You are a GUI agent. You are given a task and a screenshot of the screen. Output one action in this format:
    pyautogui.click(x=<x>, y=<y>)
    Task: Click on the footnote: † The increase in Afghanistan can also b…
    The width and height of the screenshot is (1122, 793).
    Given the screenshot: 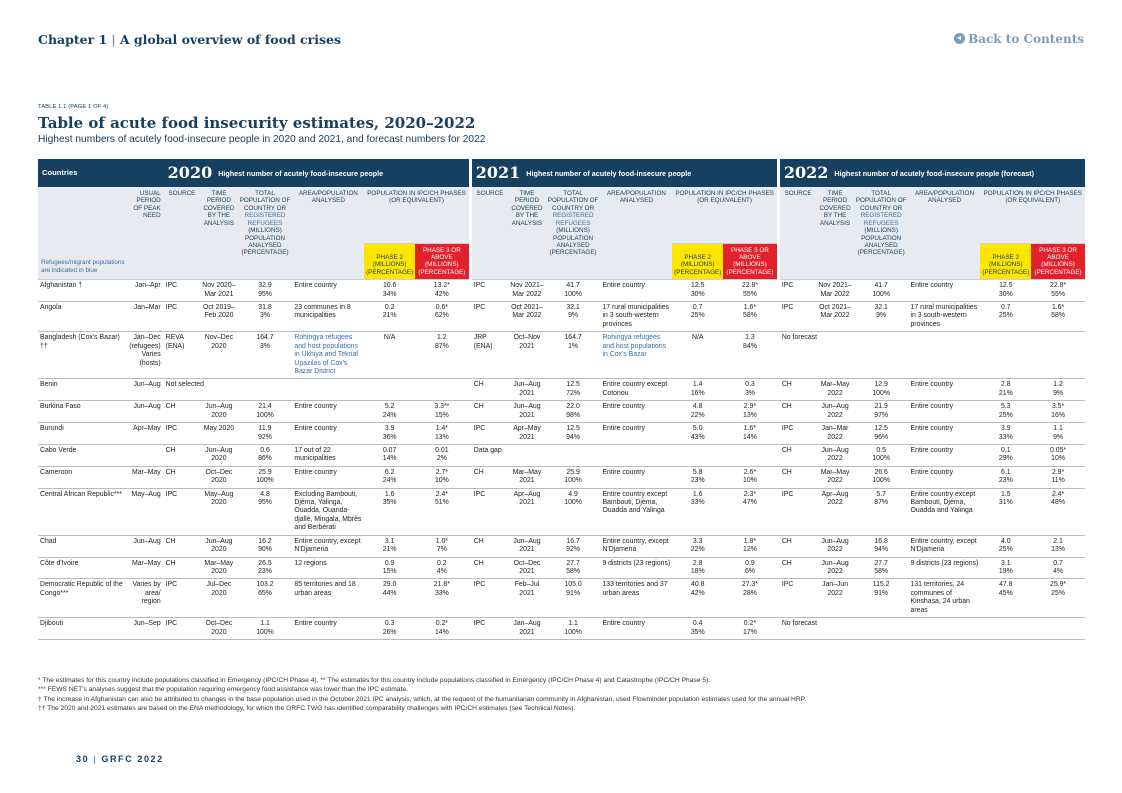 What is the action you would take?
    pyautogui.click(x=422, y=699)
    